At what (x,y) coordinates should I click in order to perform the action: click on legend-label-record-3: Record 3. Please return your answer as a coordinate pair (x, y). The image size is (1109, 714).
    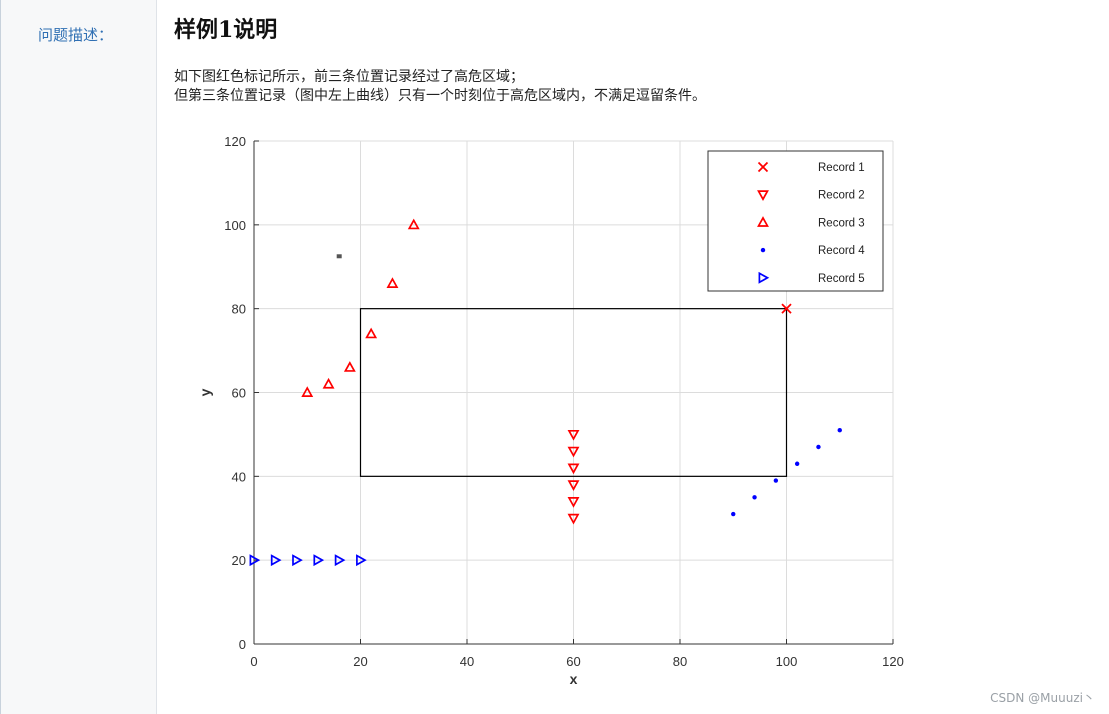
    Looking at the image, I should click on (841, 223).